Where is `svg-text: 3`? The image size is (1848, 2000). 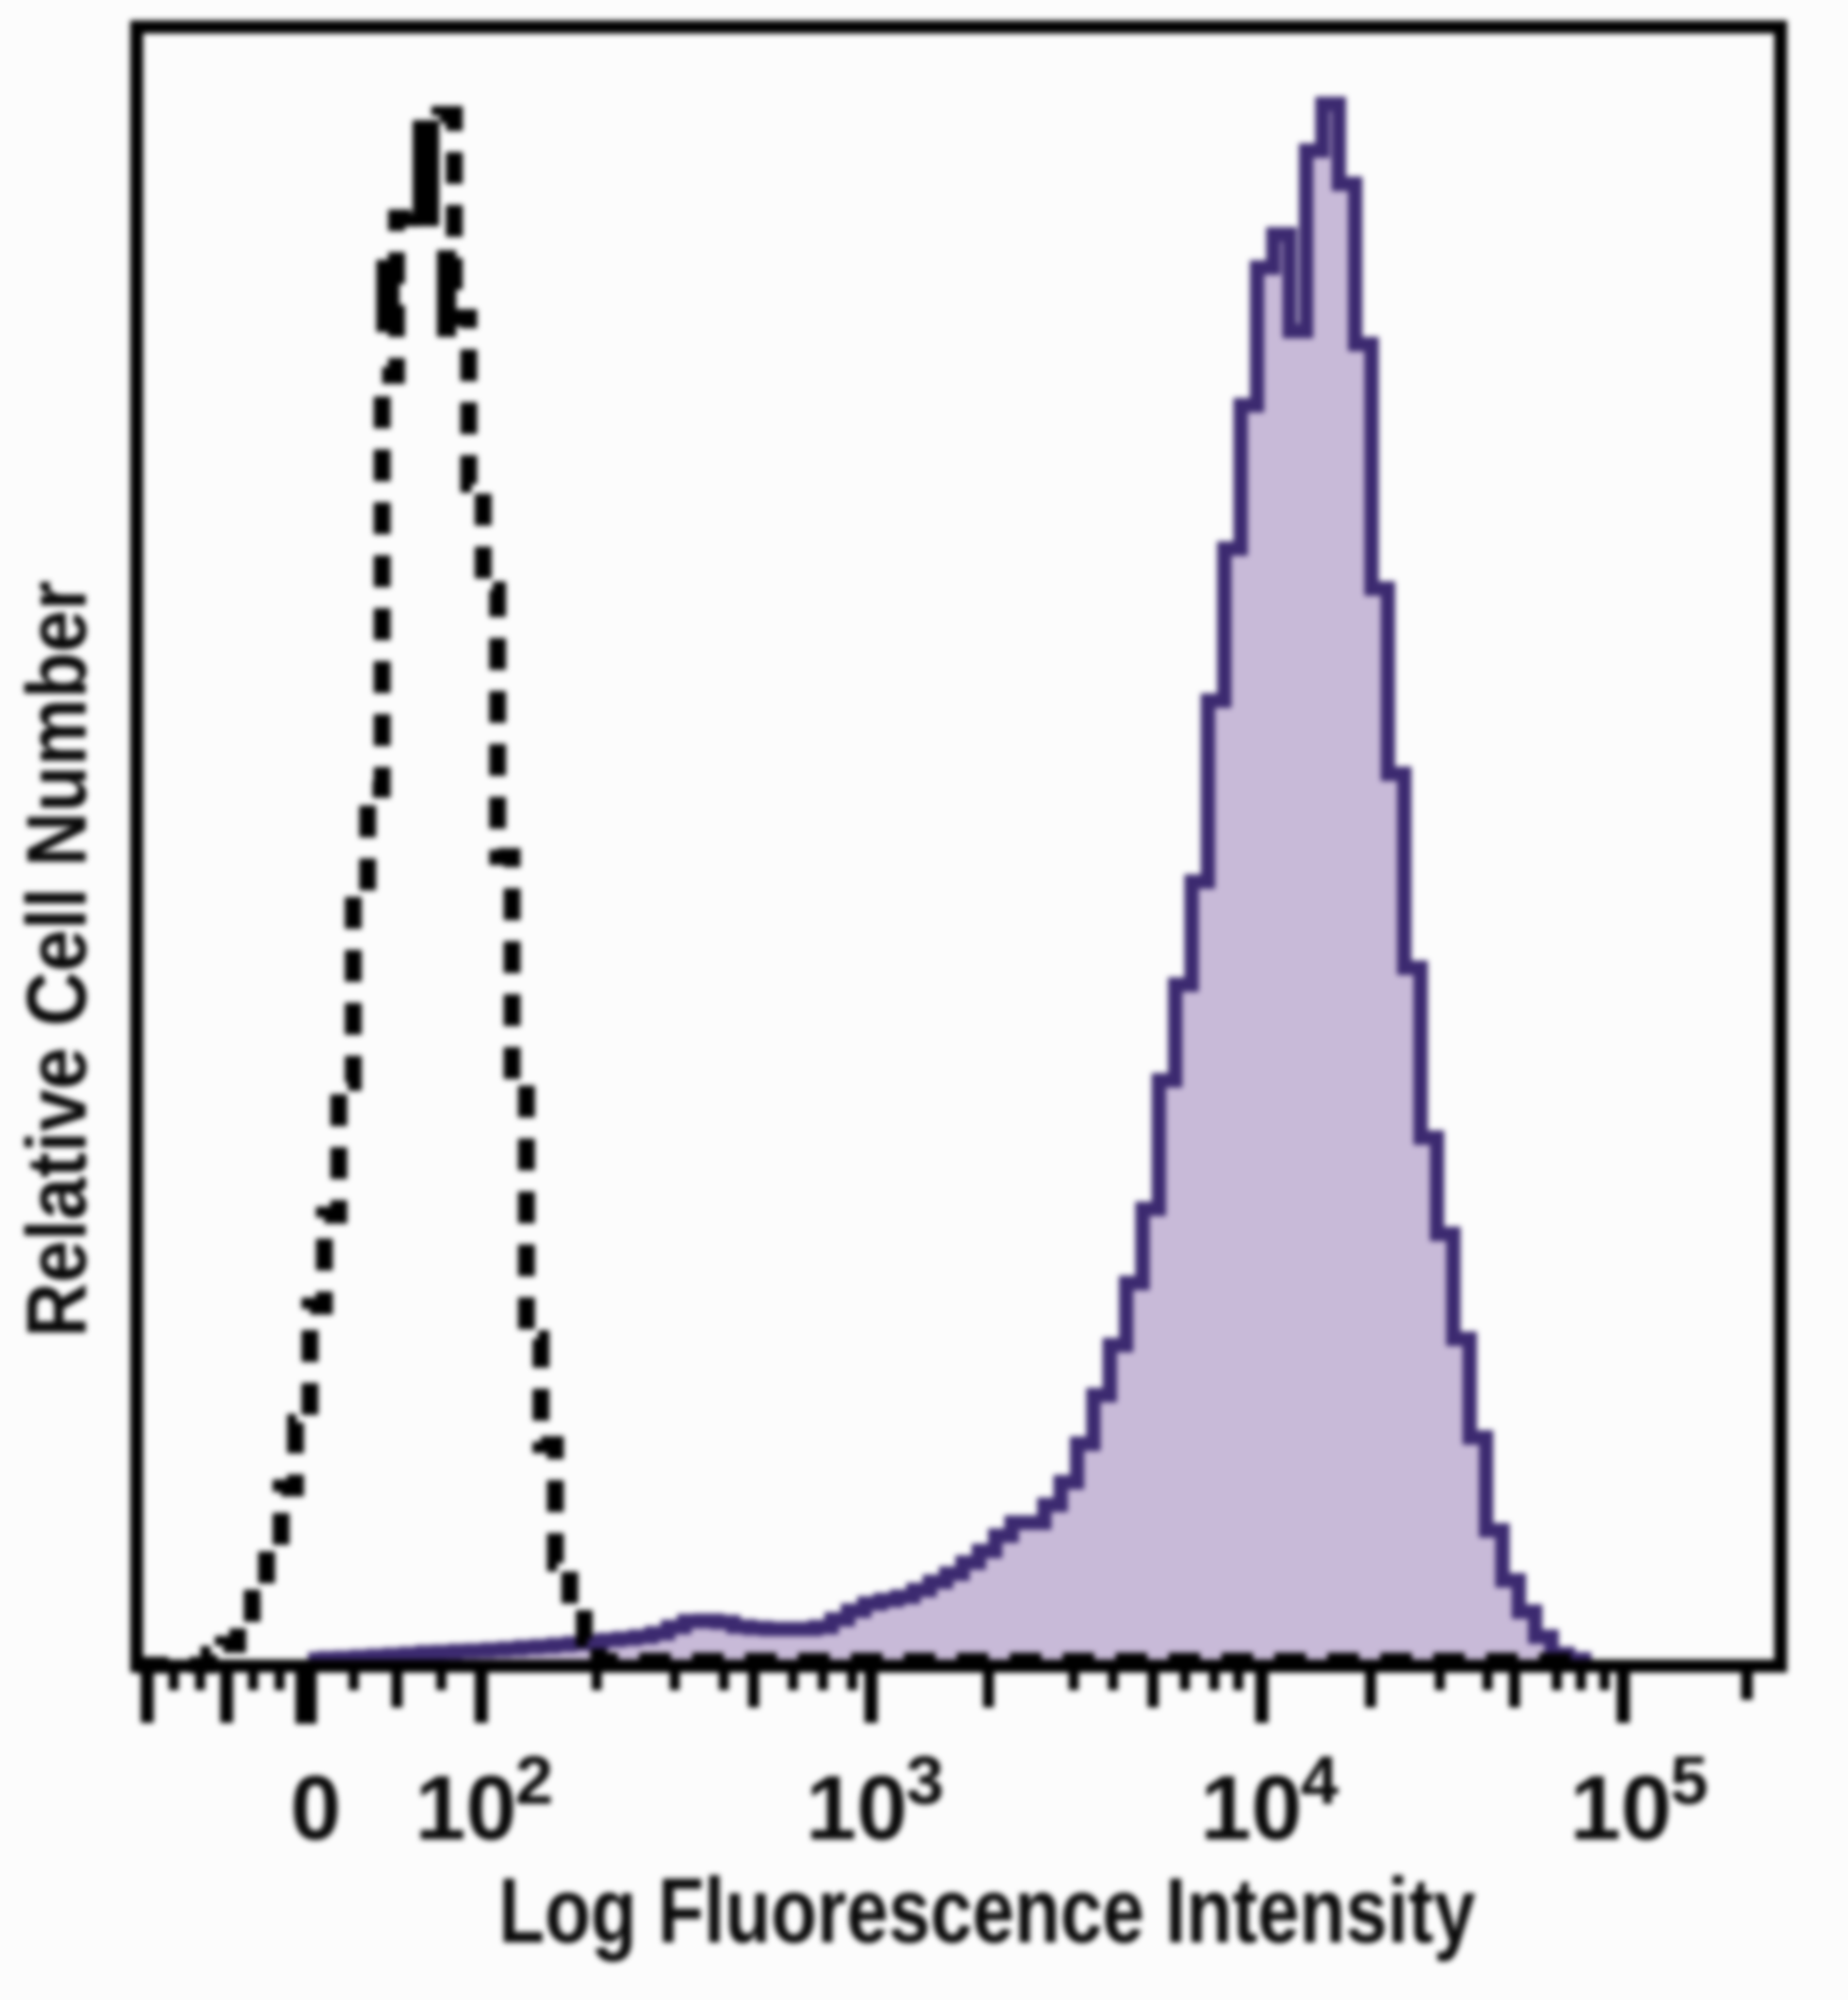
svg-text: 3 is located at coordinates (925, 1780).